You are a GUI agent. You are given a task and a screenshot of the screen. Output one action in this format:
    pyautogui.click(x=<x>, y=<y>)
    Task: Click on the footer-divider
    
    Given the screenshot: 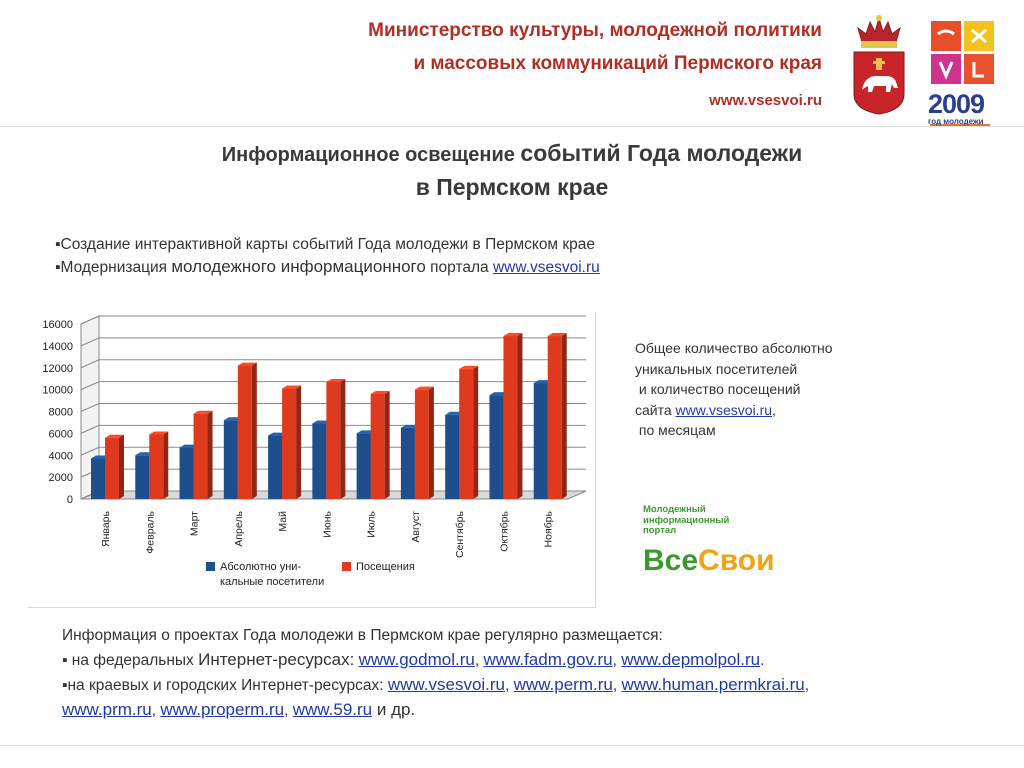 What is the action you would take?
    pyautogui.click(x=512, y=745)
    